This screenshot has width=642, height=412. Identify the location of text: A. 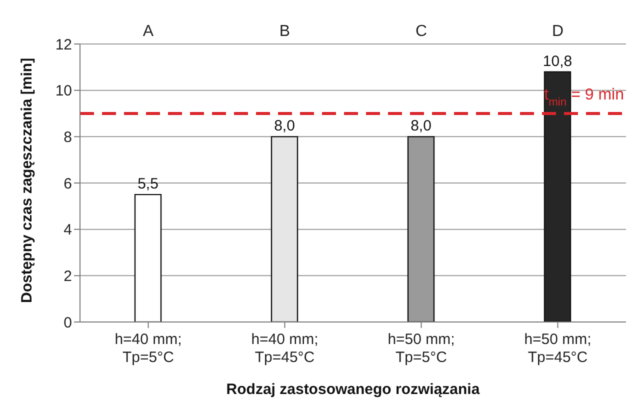
(148, 31).